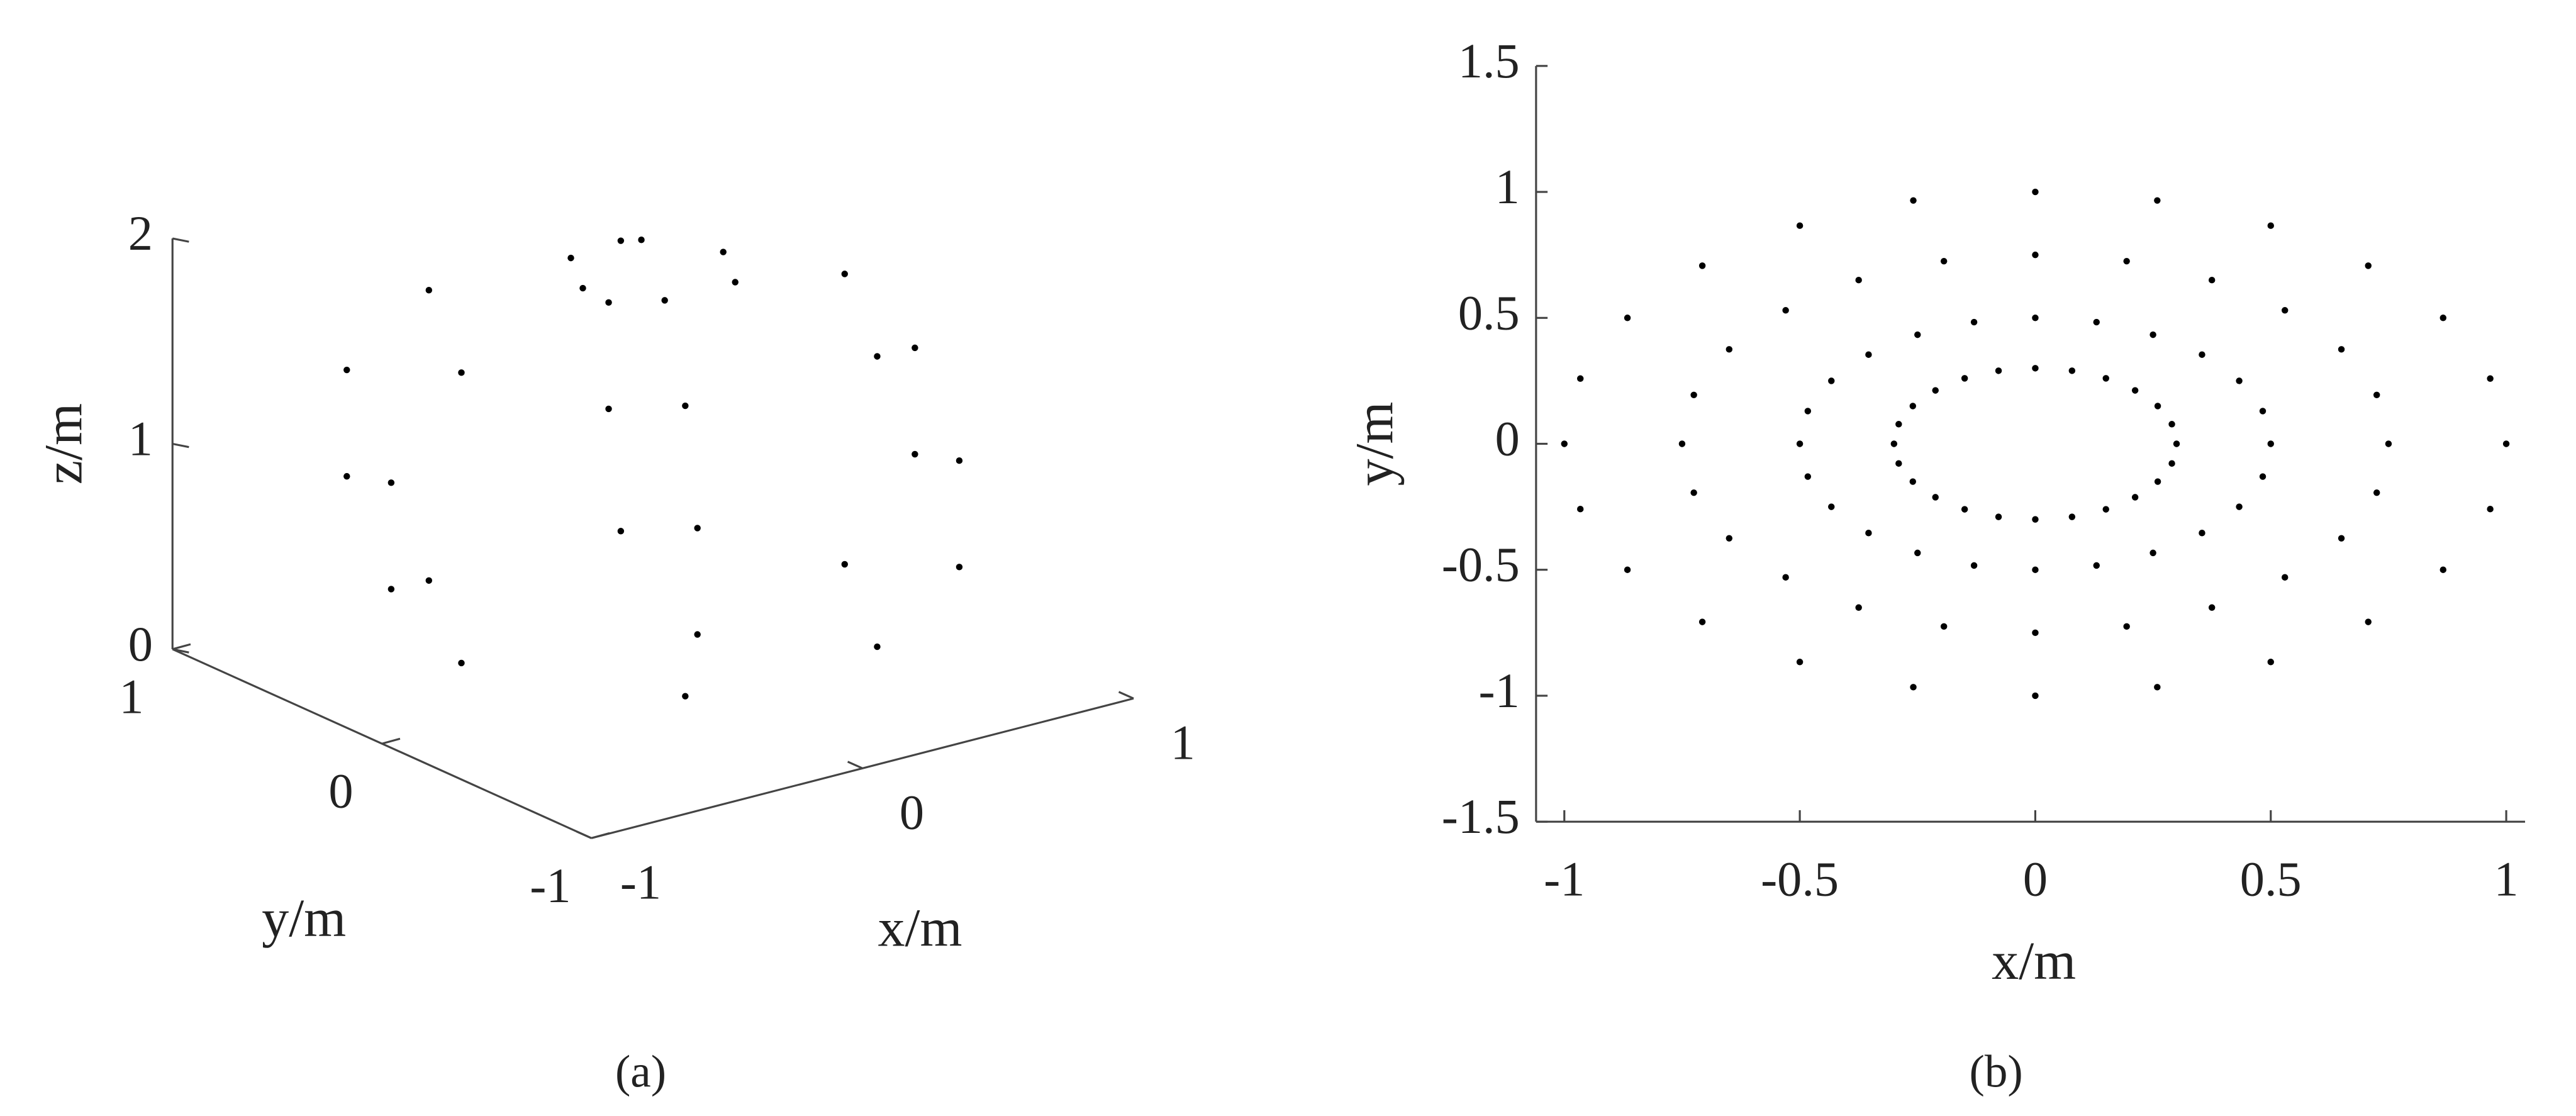  I want to click on x-tick-label: 1, so click(2506, 878).